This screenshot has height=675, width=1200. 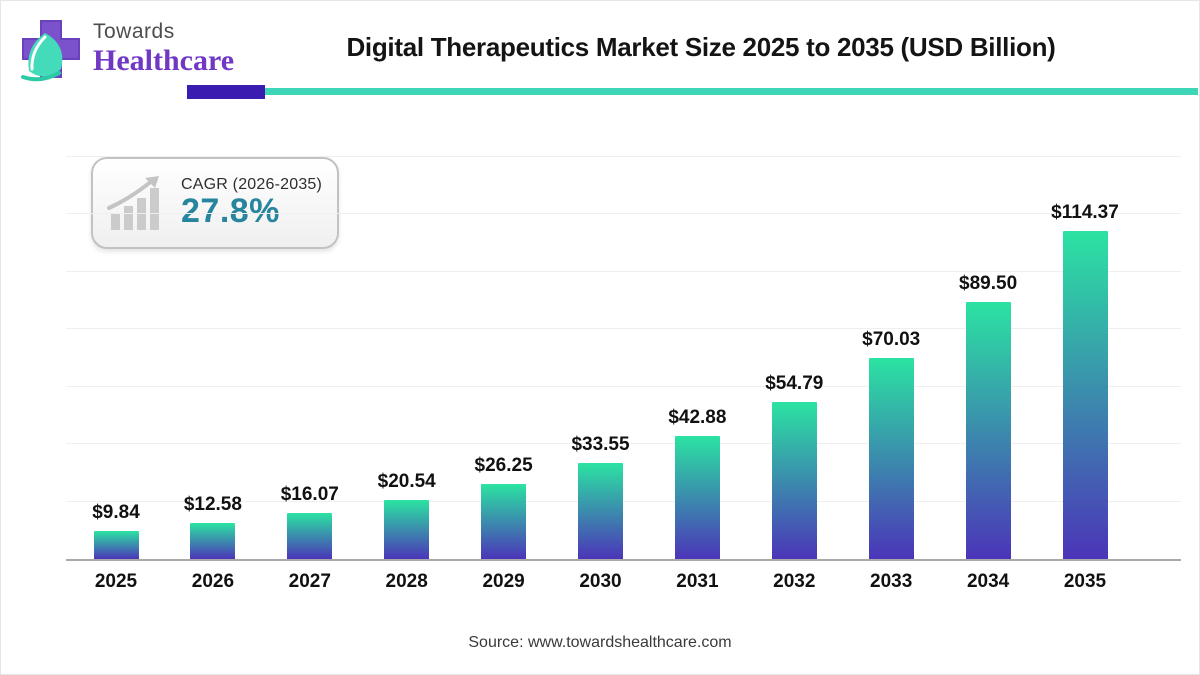 What do you see at coordinates (226, 92) in the screenshot?
I see `divider-accent-block` at bounding box center [226, 92].